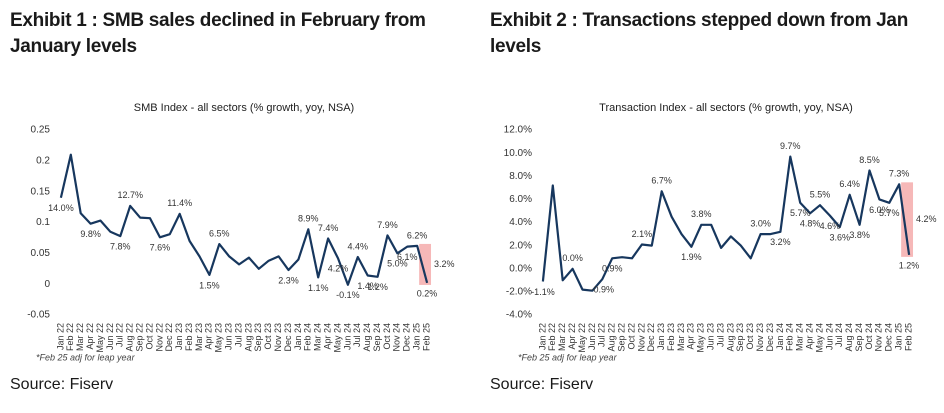 The height and width of the screenshot is (413, 944). Describe the element at coordinates (41, 191) in the screenshot. I see `y-tick-label: 0.15` at that location.